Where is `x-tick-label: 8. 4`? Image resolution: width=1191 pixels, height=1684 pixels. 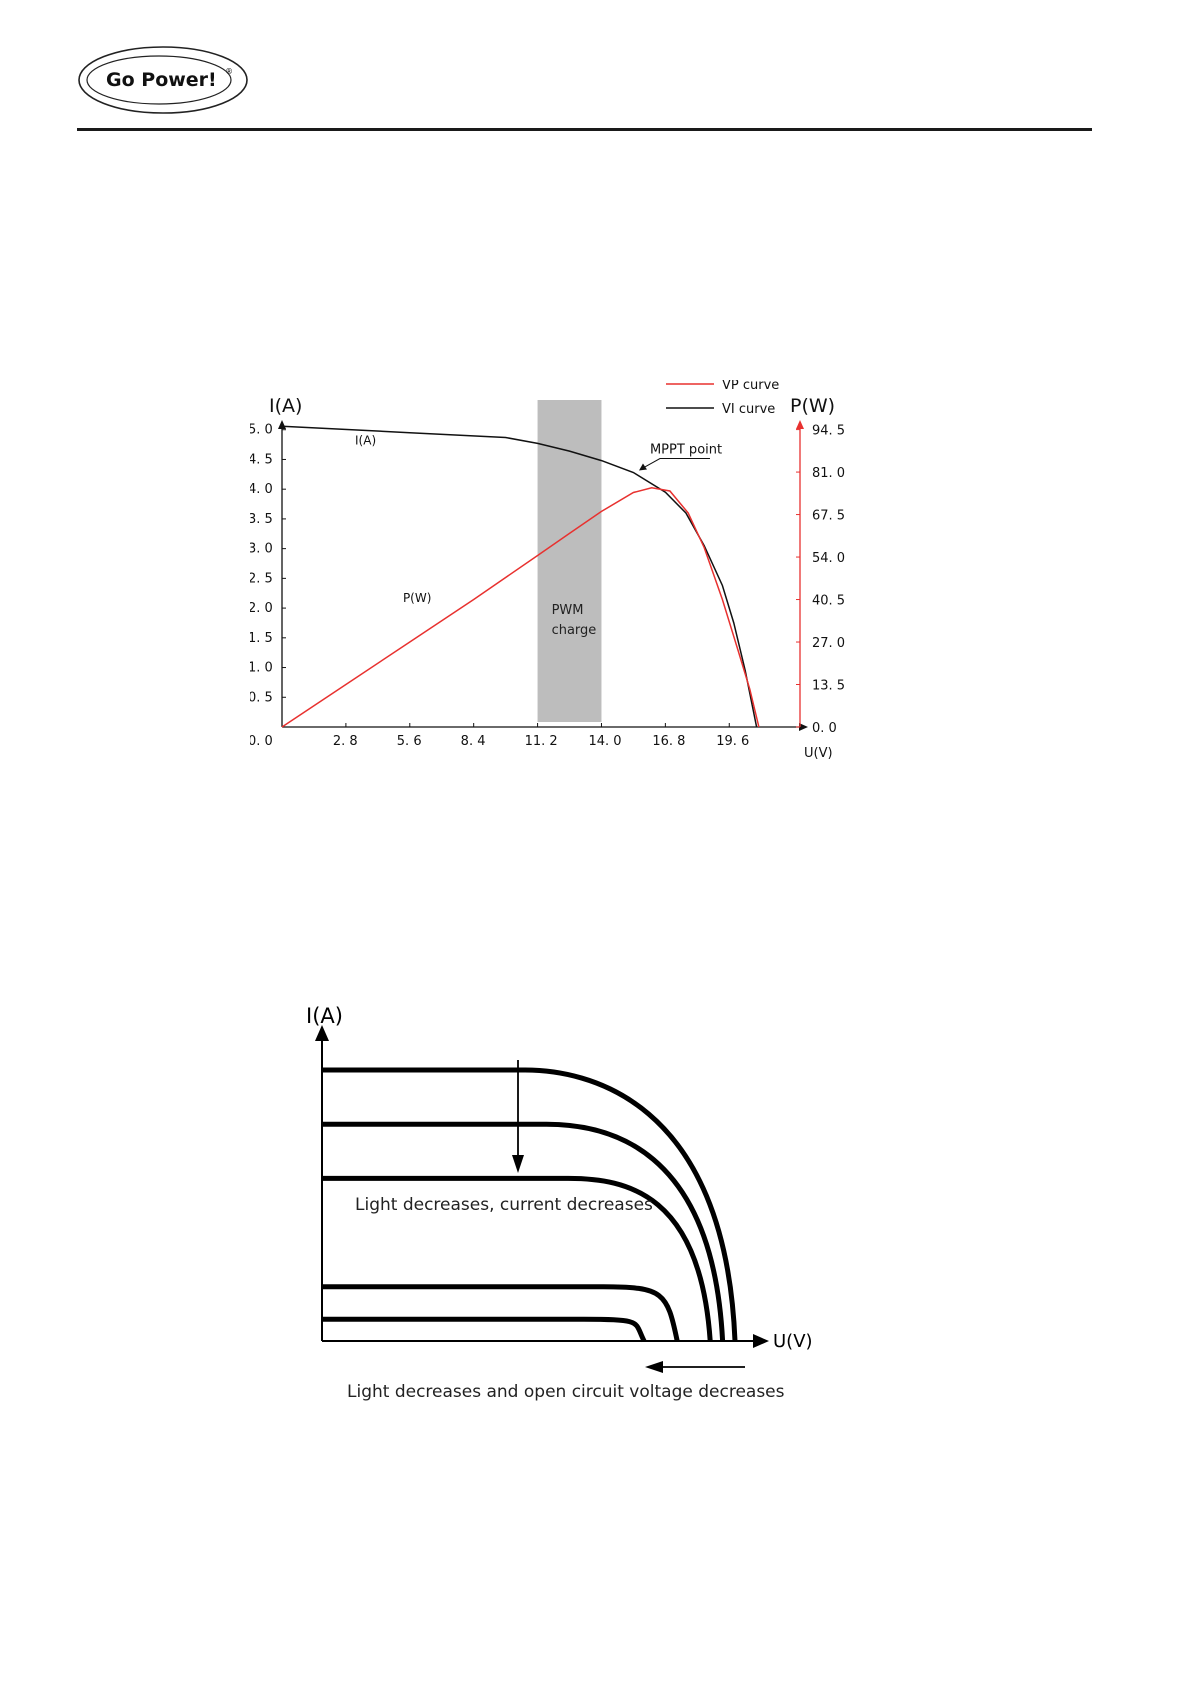
x-tick-label: 8. 4 is located at coordinates (473, 741).